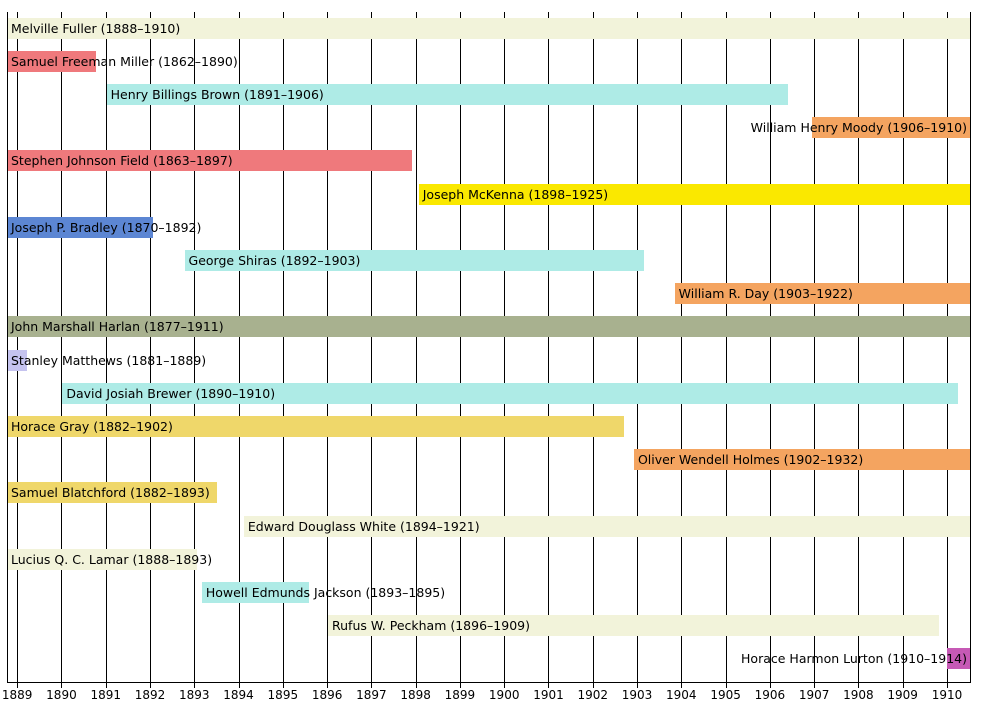  What do you see at coordinates (504, 695) in the screenshot?
I see `x-axis-tick-label: 1900` at bounding box center [504, 695].